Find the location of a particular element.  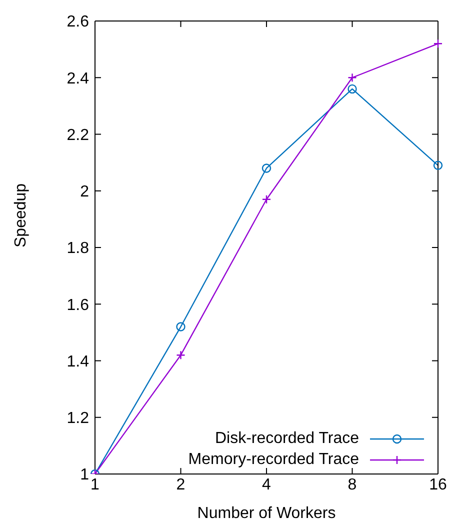

legend-label: Memory-recorded Trace is located at coordinates (273, 459).